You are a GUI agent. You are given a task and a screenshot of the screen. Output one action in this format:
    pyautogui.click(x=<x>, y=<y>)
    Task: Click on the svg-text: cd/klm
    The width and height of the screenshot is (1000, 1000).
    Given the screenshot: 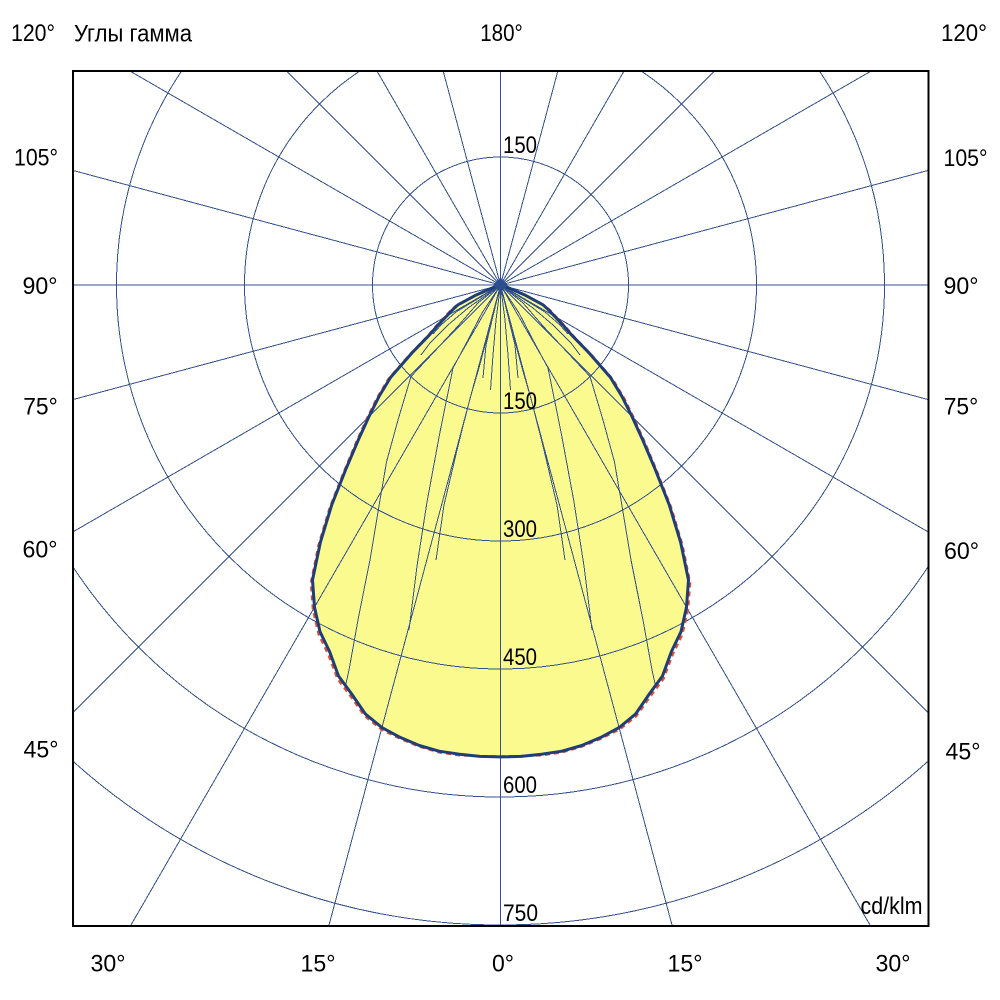 What is the action you would take?
    pyautogui.click(x=892, y=906)
    